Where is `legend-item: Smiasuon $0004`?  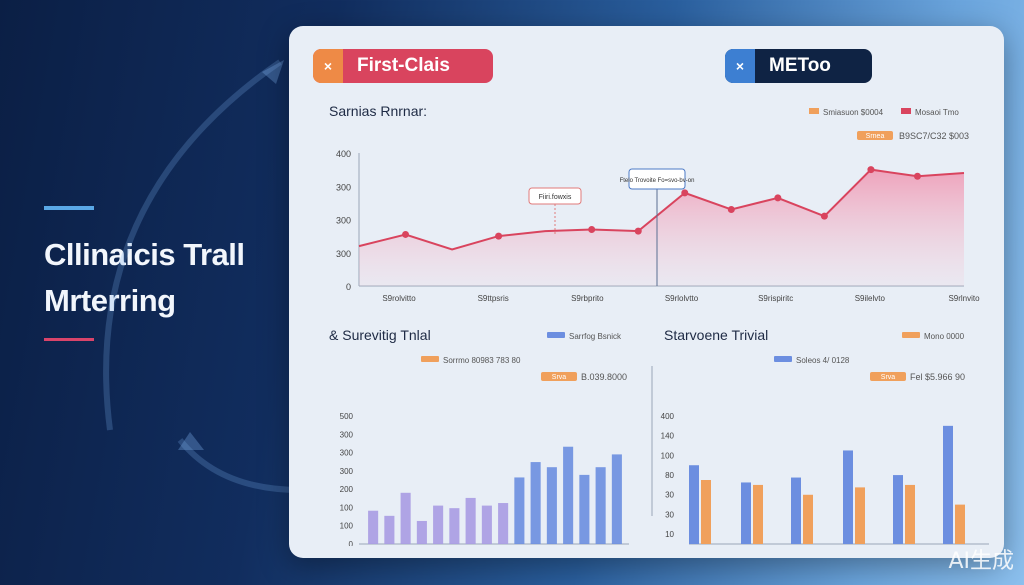 legend-item: Smiasuon $0004 is located at coordinates (853, 112).